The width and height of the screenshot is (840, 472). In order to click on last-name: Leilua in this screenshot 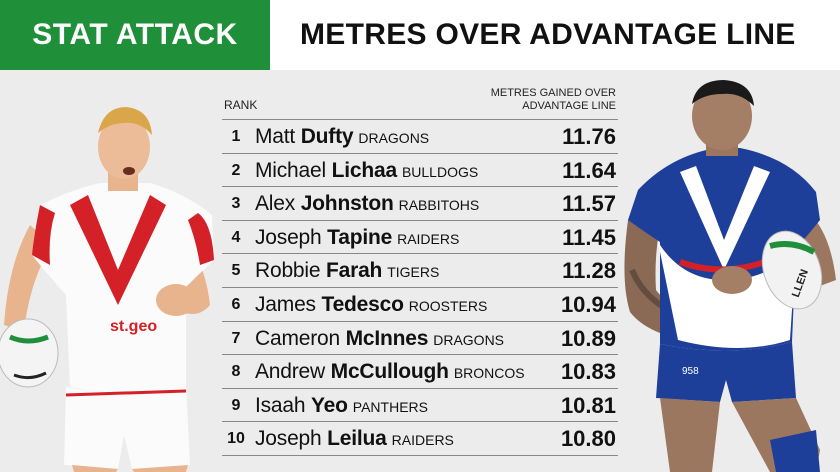, I will do `click(357, 439)`.